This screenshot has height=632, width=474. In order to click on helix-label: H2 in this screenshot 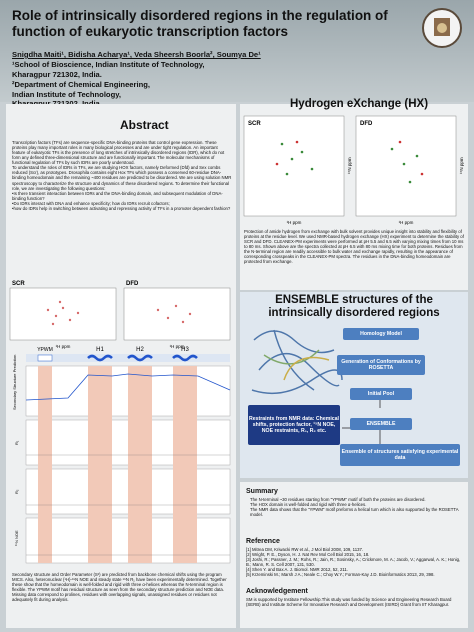, I will do `click(140, 350)`.